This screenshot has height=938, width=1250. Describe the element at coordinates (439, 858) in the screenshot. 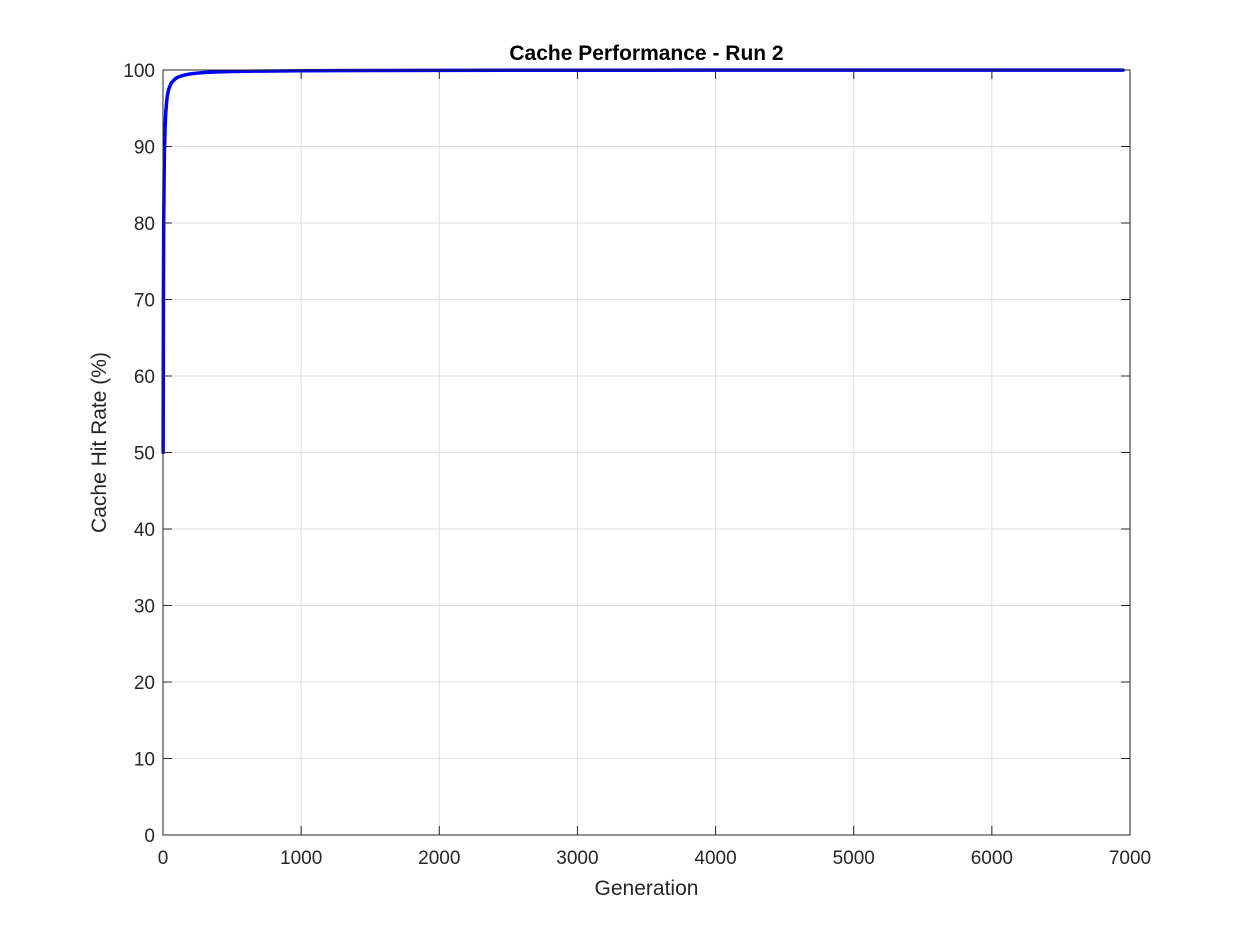

I see `x-tick-label: 2000` at that location.